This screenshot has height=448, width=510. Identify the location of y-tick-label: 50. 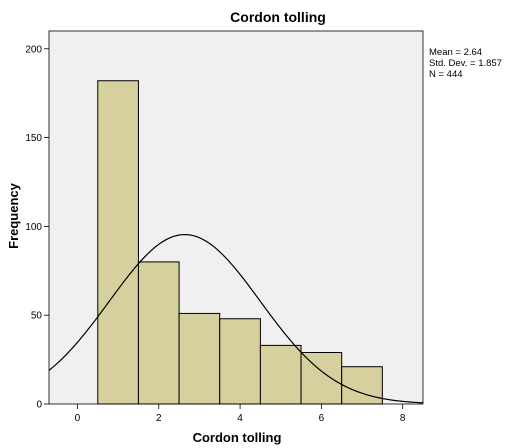
(37, 316).